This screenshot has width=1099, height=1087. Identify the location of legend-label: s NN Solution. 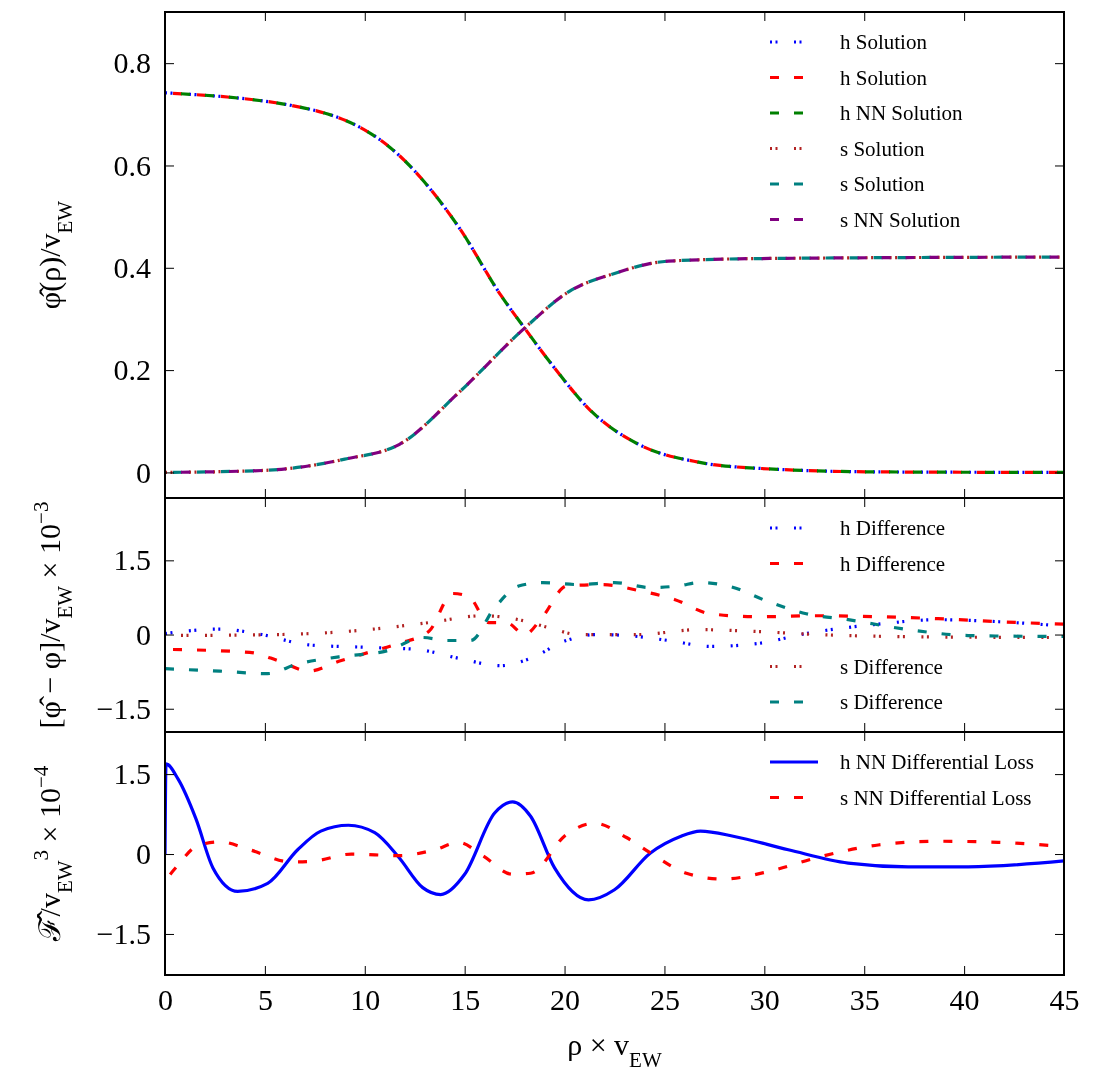
(900, 219).